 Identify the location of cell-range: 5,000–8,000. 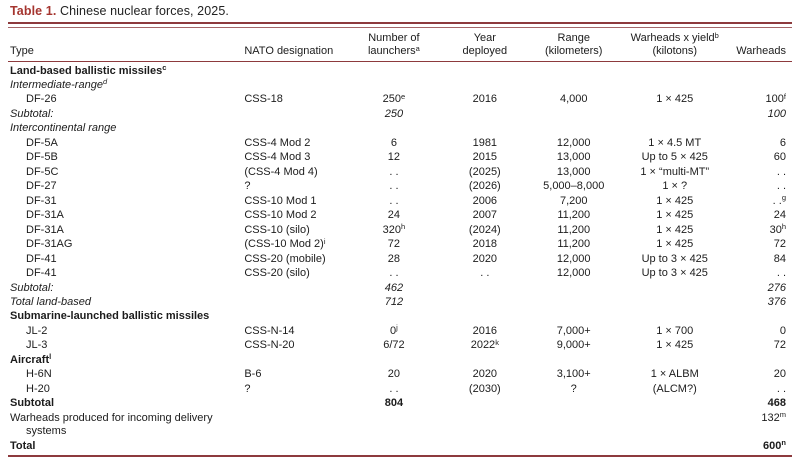
(574, 186).